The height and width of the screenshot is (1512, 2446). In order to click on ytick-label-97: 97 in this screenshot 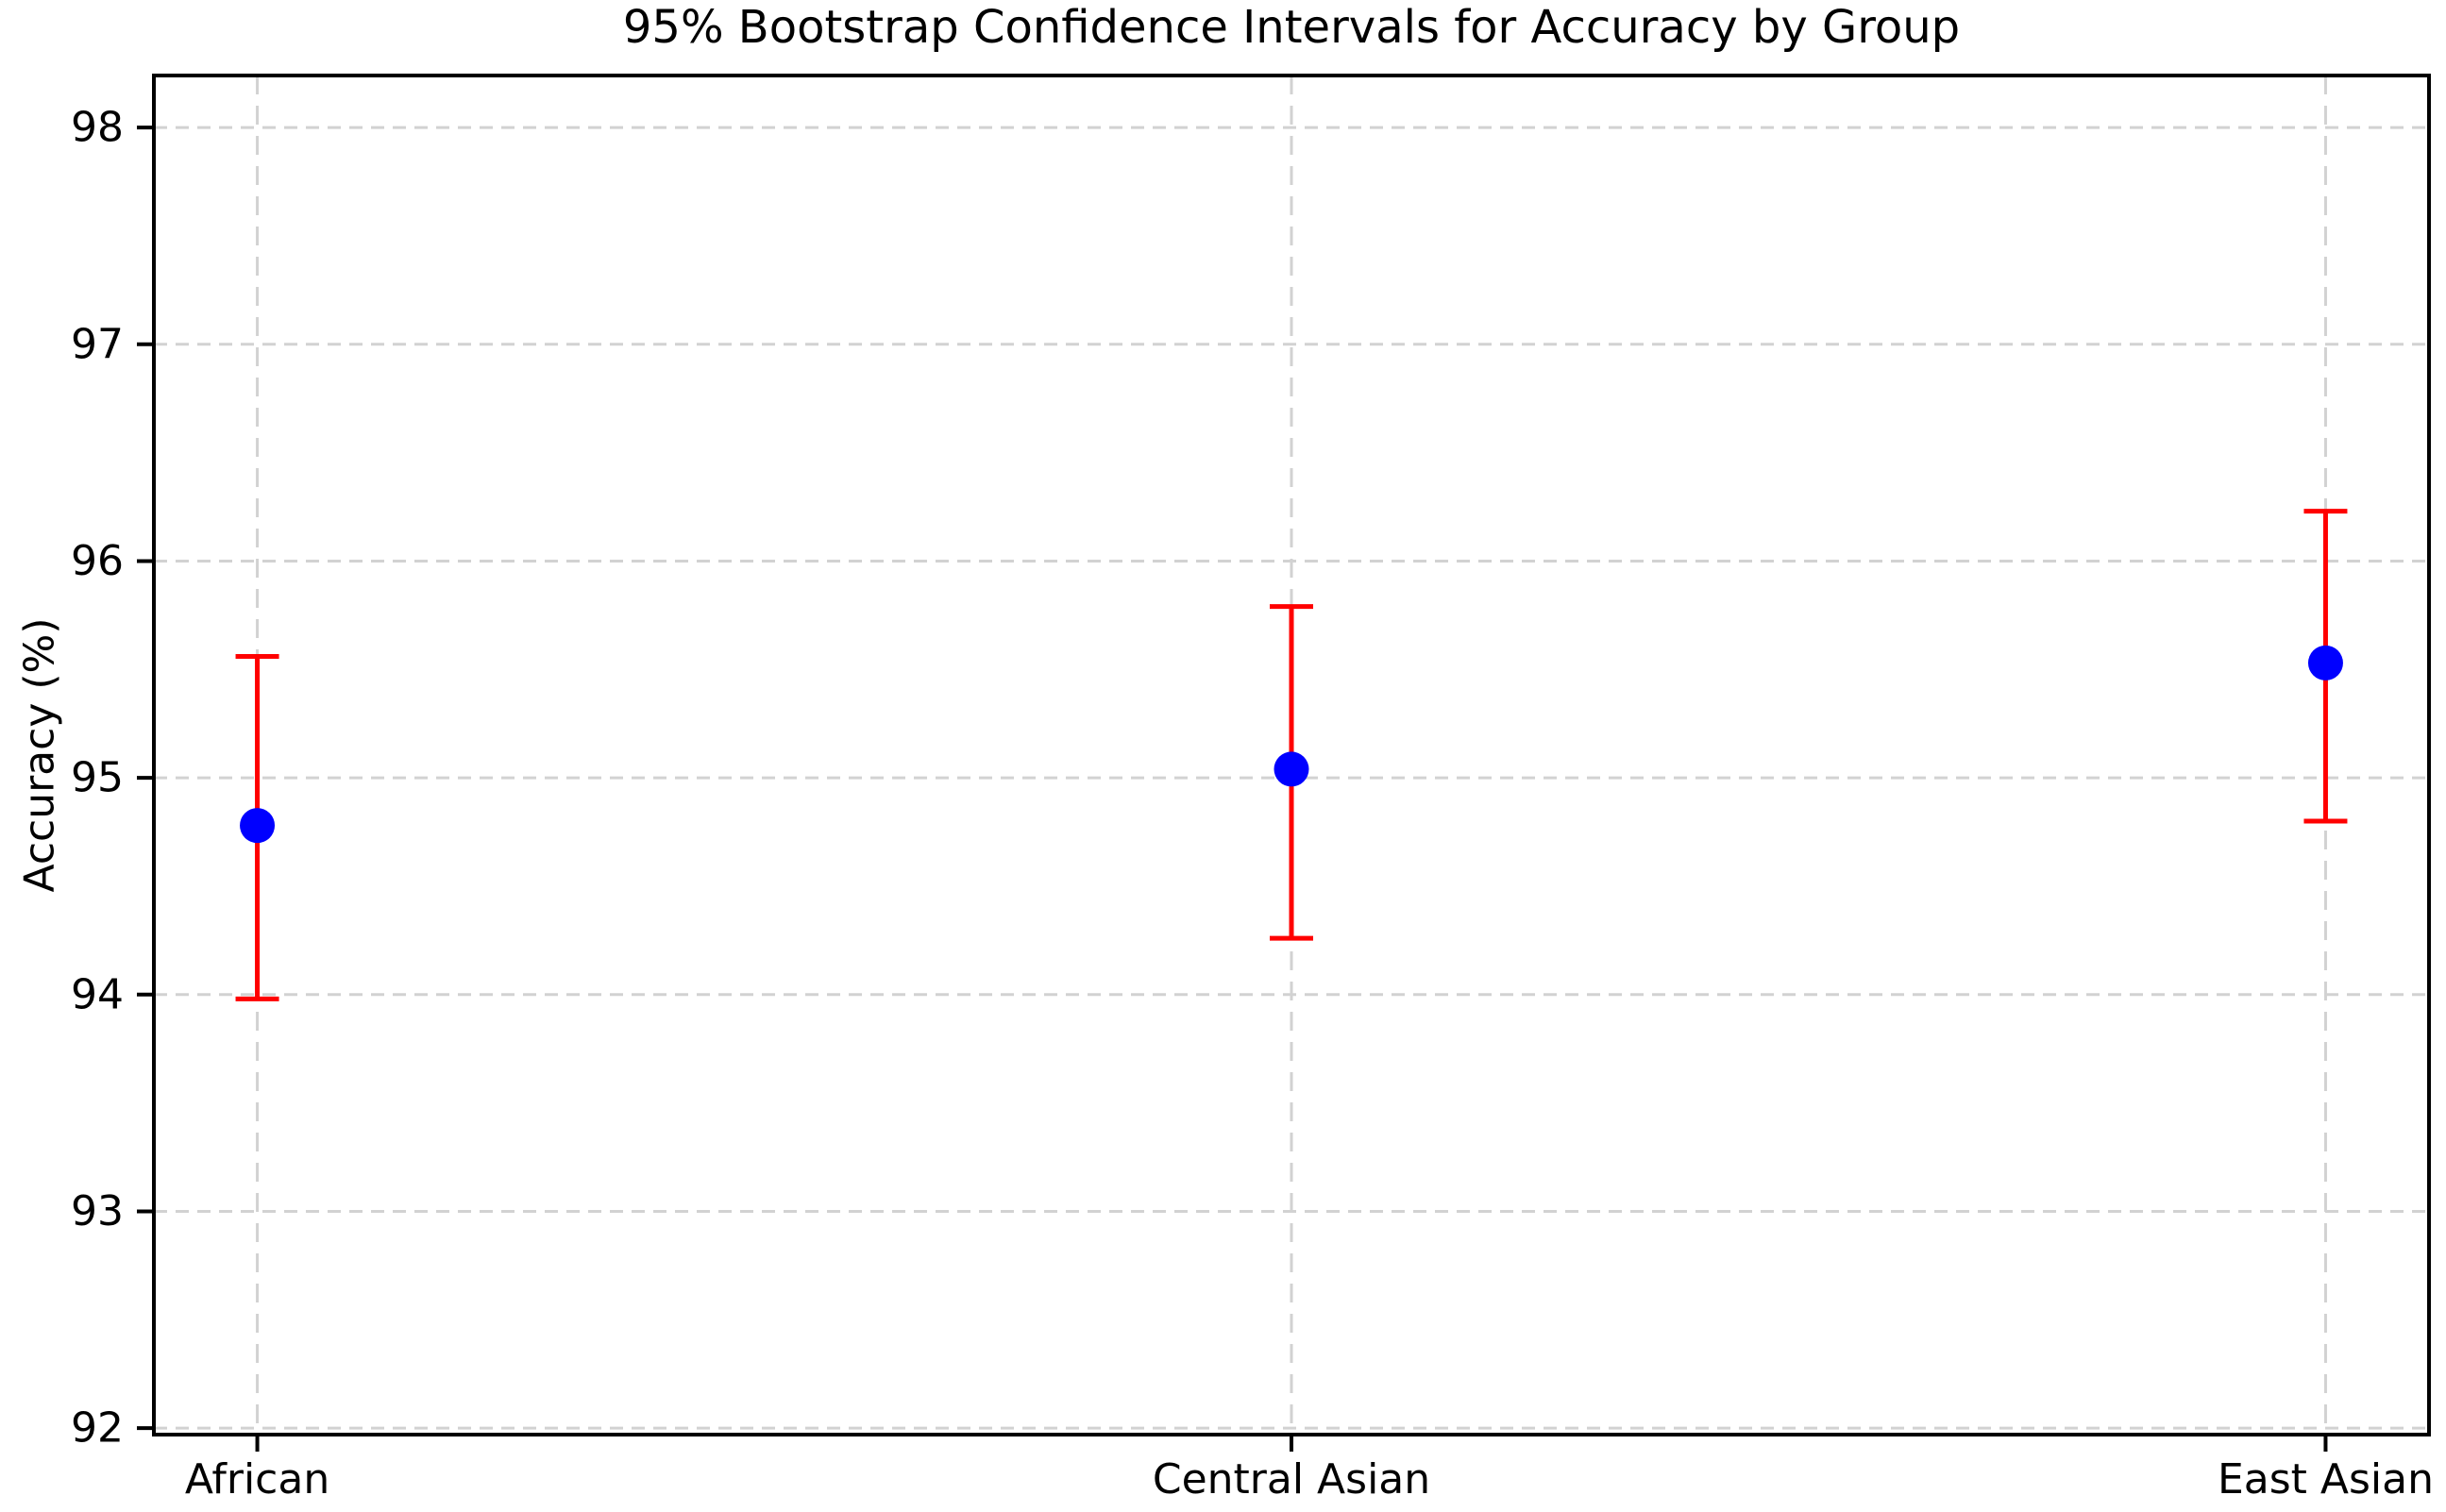, I will do `click(97, 344)`.